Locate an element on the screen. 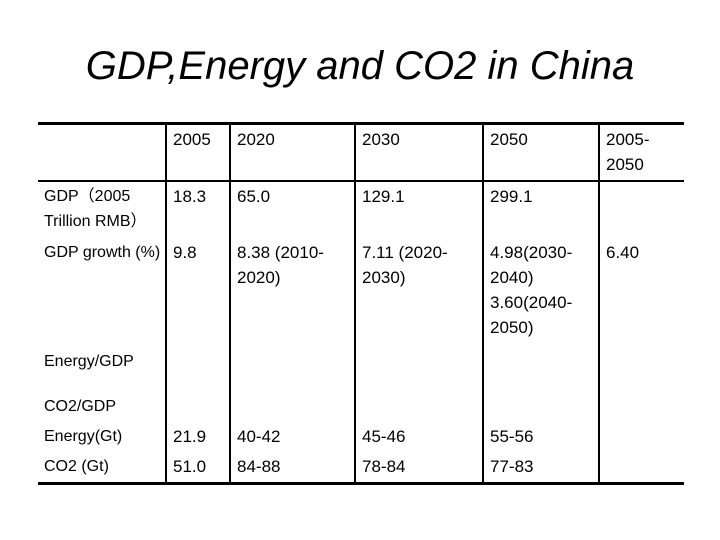 The width and height of the screenshot is (720, 540). table-row: Energy(Gt) 21.9 40-42 45-46 55-56 is located at coordinates (361, 437).